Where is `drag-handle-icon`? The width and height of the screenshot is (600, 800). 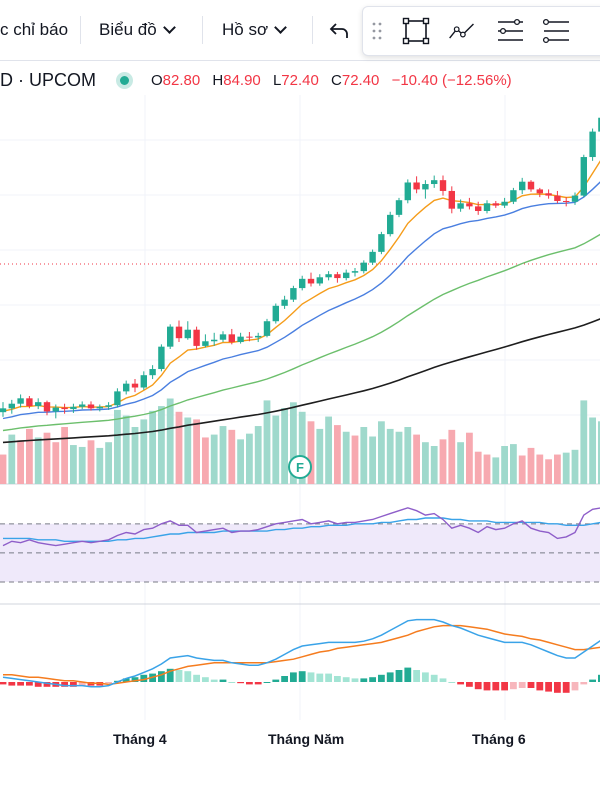
drag-handle-icon is located at coordinates (377, 31).